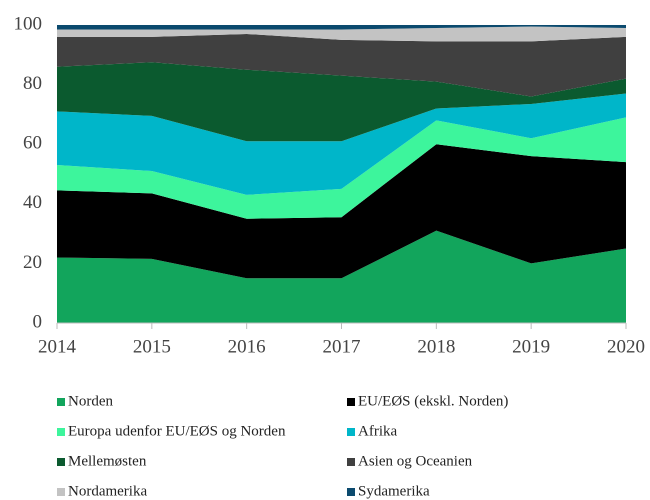 This screenshot has width=650, height=500. Describe the element at coordinates (177, 431) in the screenshot. I see `legend-label: Europa udenfor EU/EØS og Norden` at that location.